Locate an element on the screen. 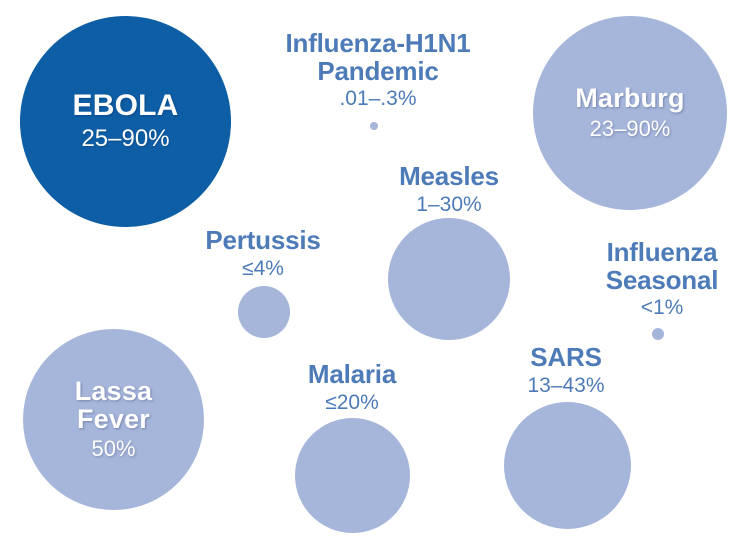  measles-bubble is located at coordinates (449, 279).